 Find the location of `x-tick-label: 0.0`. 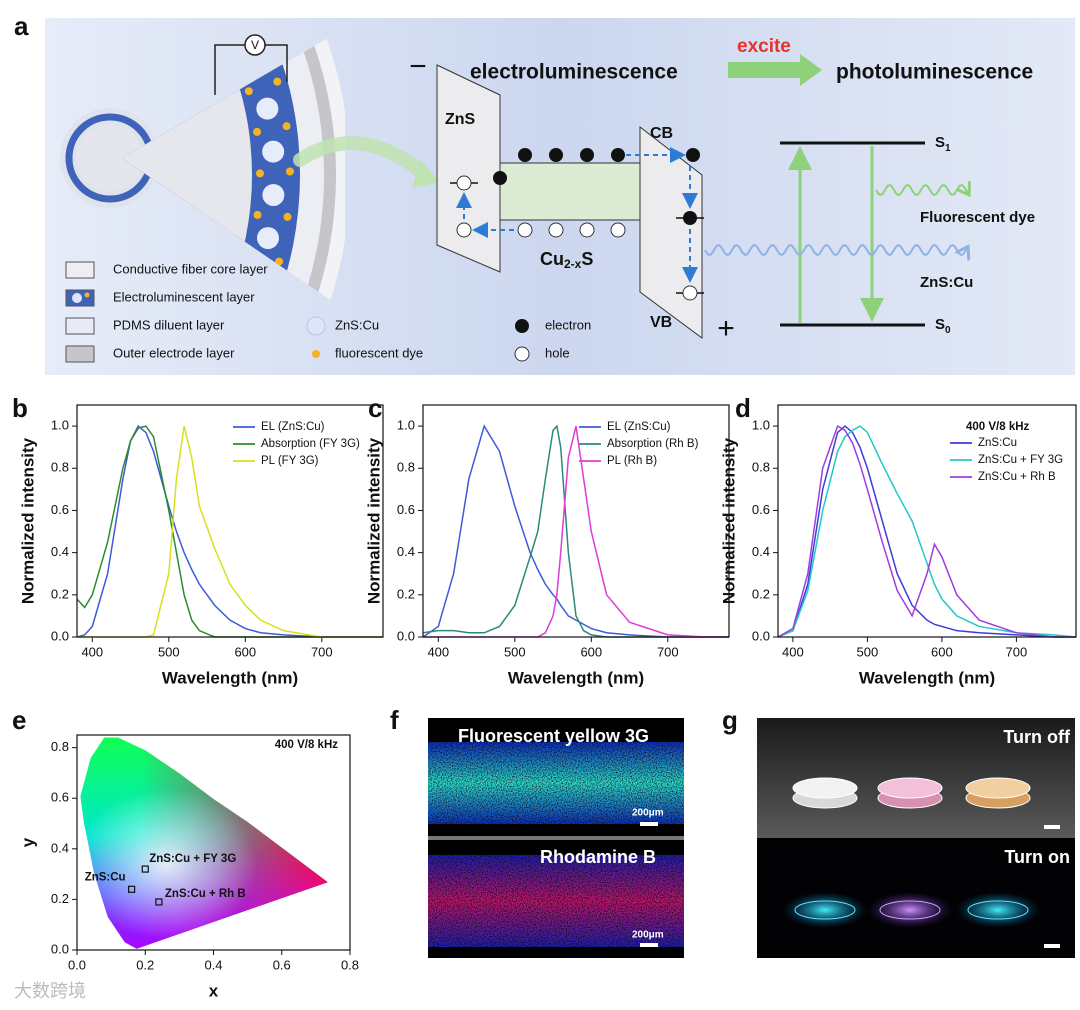

x-tick-label: 0.0 is located at coordinates (77, 964).